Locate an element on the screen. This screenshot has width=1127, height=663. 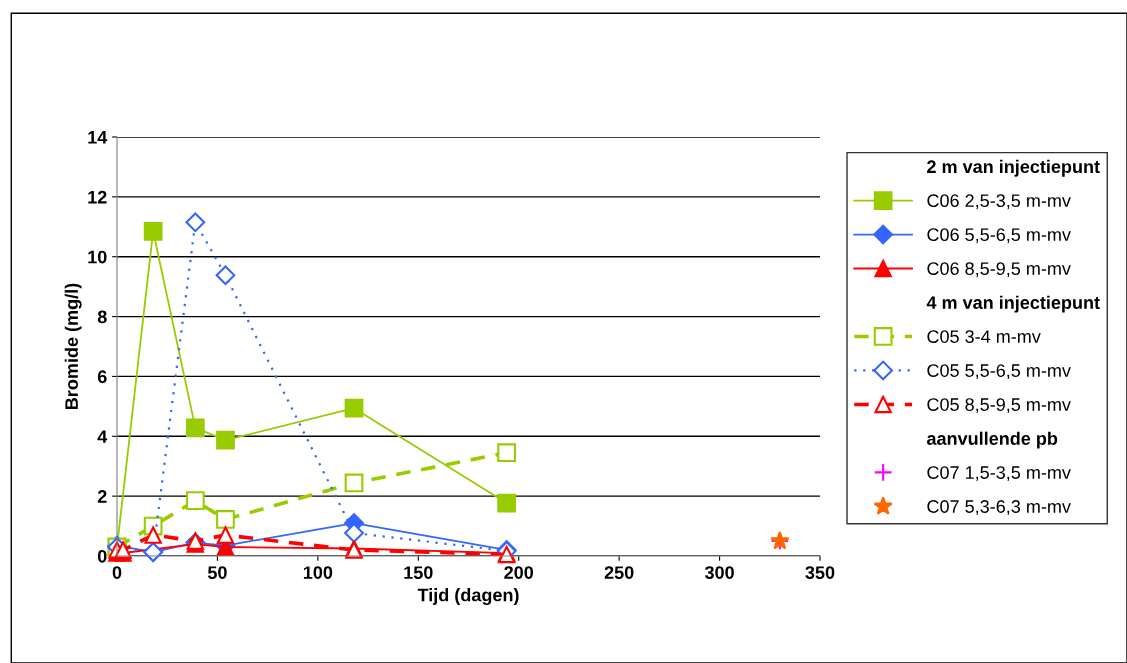
x-tick-label: 250 is located at coordinates (619, 572).